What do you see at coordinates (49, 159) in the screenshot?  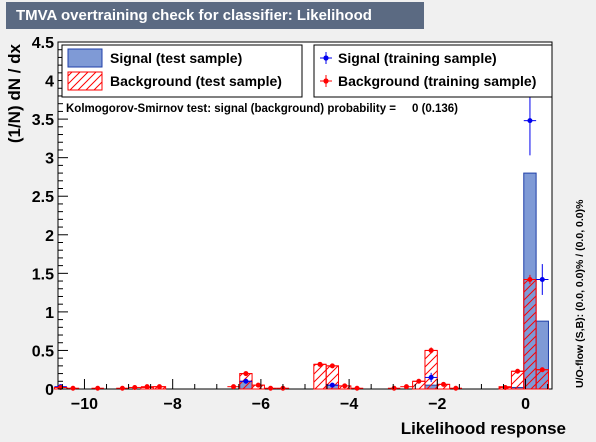 I see `y-tick-label-6: 3` at bounding box center [49, 159].